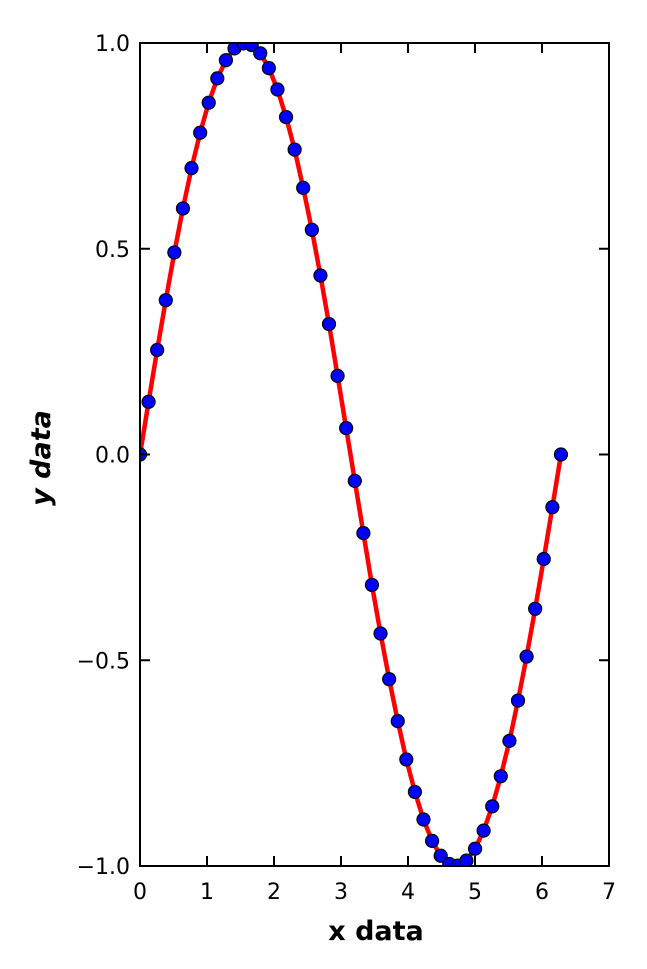 The image size is (647, 969). Describe the element at coordinates (112, 44) in the screenshot. I see `y-tick-label: 1.0` at that location.